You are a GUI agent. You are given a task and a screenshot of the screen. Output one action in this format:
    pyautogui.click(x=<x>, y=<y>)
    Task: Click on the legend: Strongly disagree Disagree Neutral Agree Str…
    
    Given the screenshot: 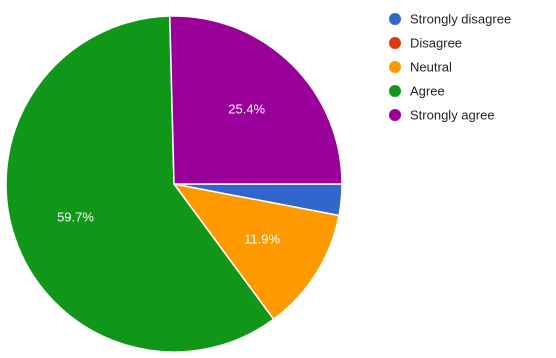 What is the action you would take?
    pyautogui.click(x=450, y=67)
    